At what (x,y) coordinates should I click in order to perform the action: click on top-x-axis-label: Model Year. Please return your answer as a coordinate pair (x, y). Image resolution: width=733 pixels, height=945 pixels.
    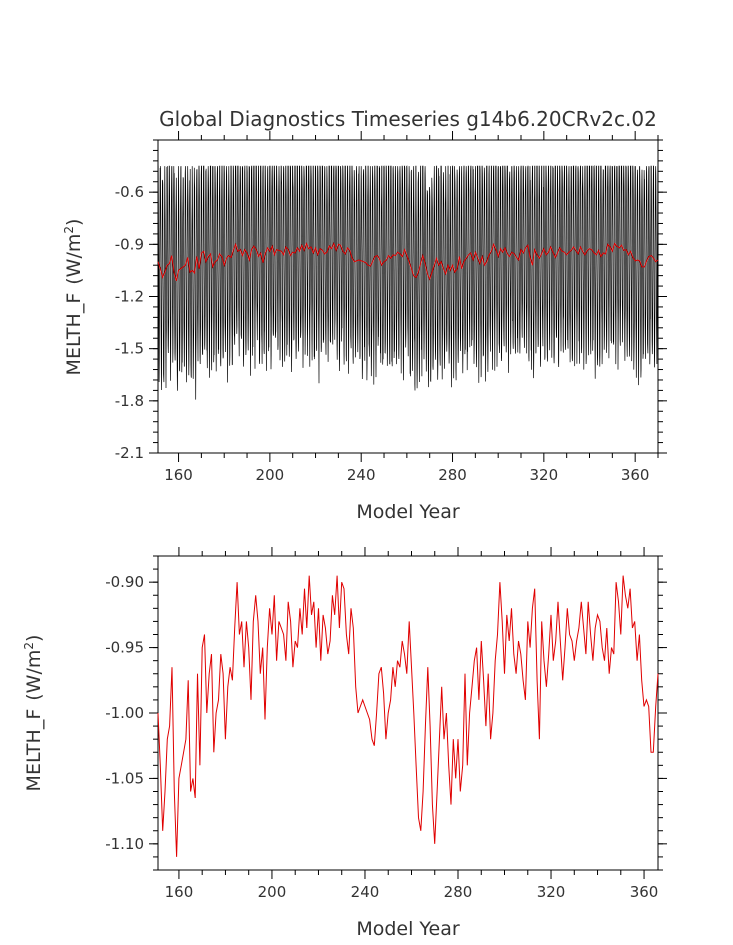
    Looking at the image, I should click on (408, 512).